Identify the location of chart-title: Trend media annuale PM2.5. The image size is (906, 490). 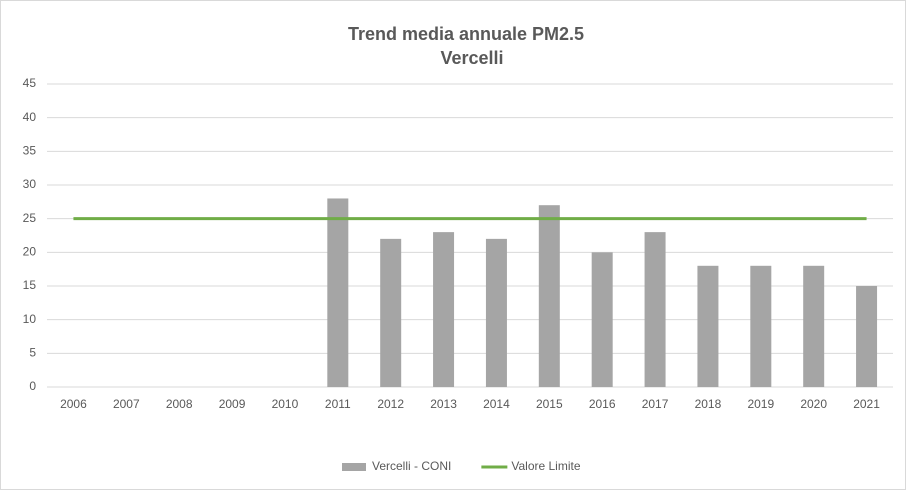
(466, 34).